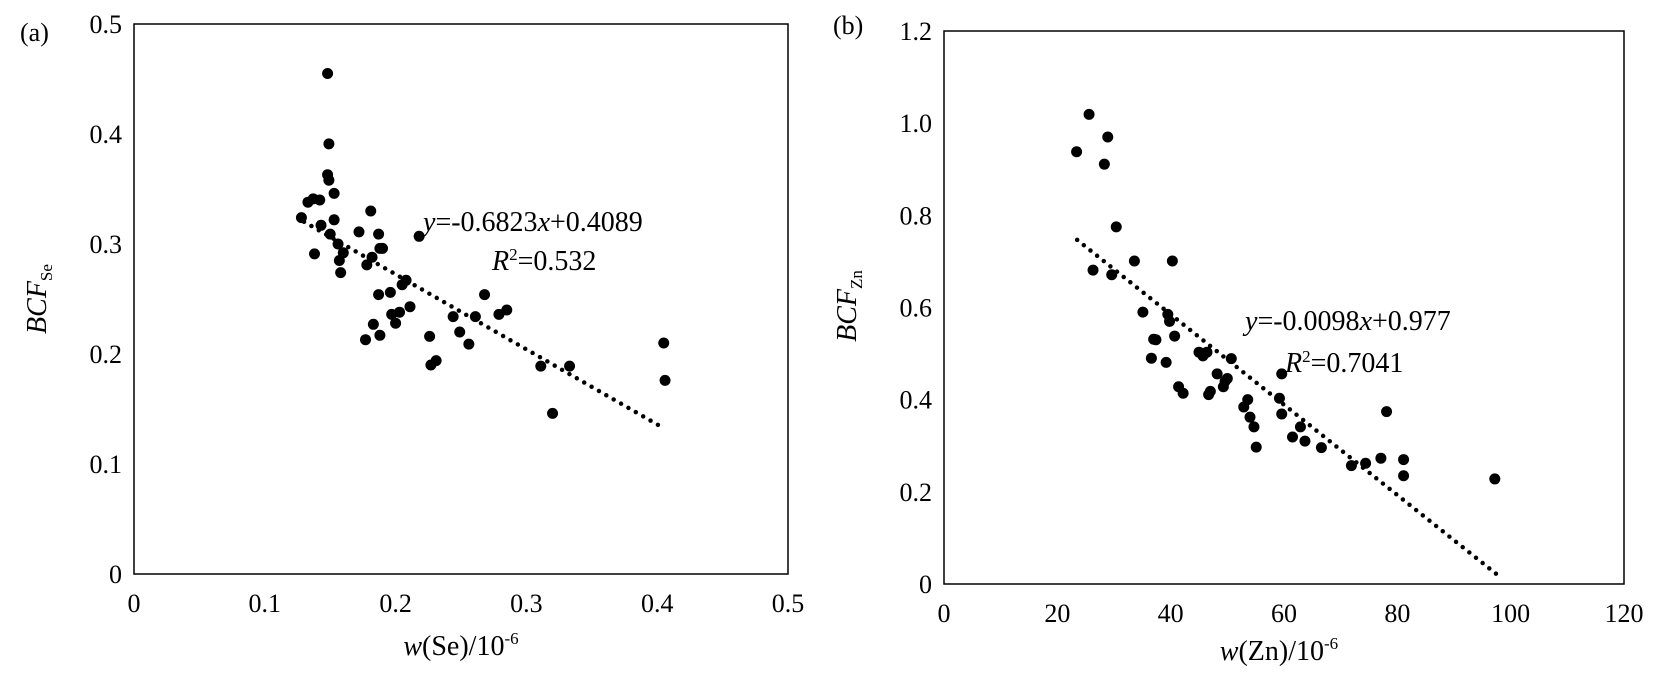 The width and height of the screenshot is (1654, 680). Describe the element at coordinates (526, 603) in the screenshot. I see `panel-a-x-tick-label: 0.3` at that location.